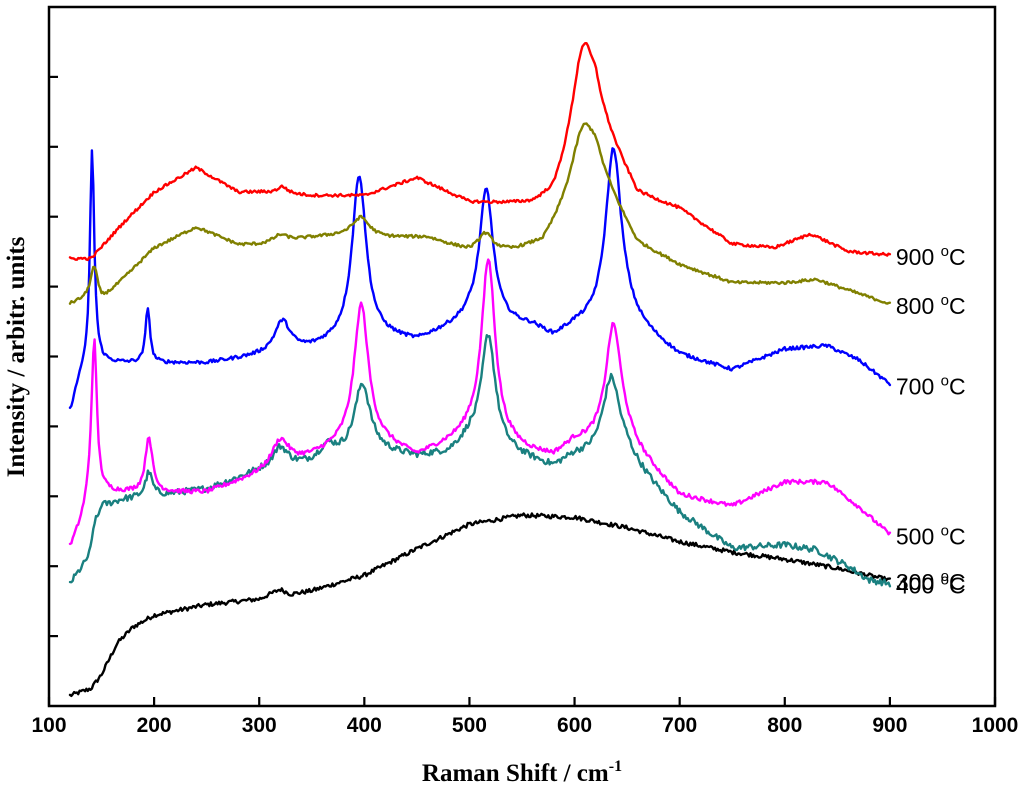 This screenshot has width=1024, height=788. What do you see at coordinates (16, 356) in the screenshot?
I see `y-axis-title: Intensity / arbitr. units` at bounding box center [16, 356].